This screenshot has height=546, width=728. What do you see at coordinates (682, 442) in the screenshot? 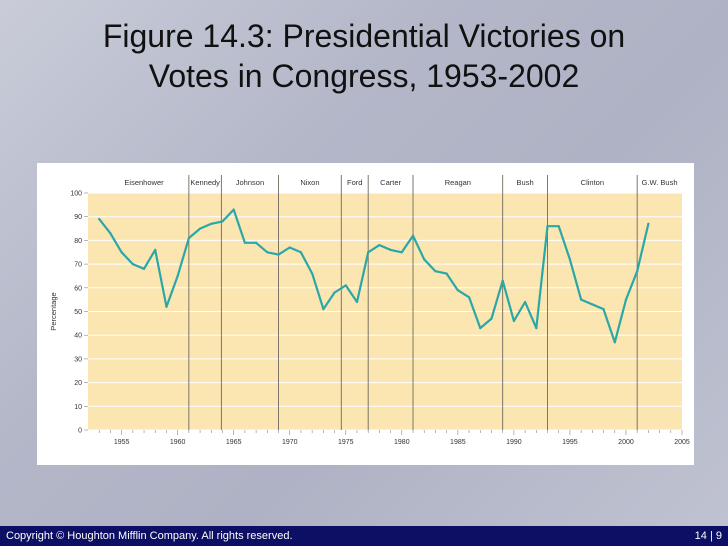
I see `x-tick-label: 2005` at bounding box center [682, 442].